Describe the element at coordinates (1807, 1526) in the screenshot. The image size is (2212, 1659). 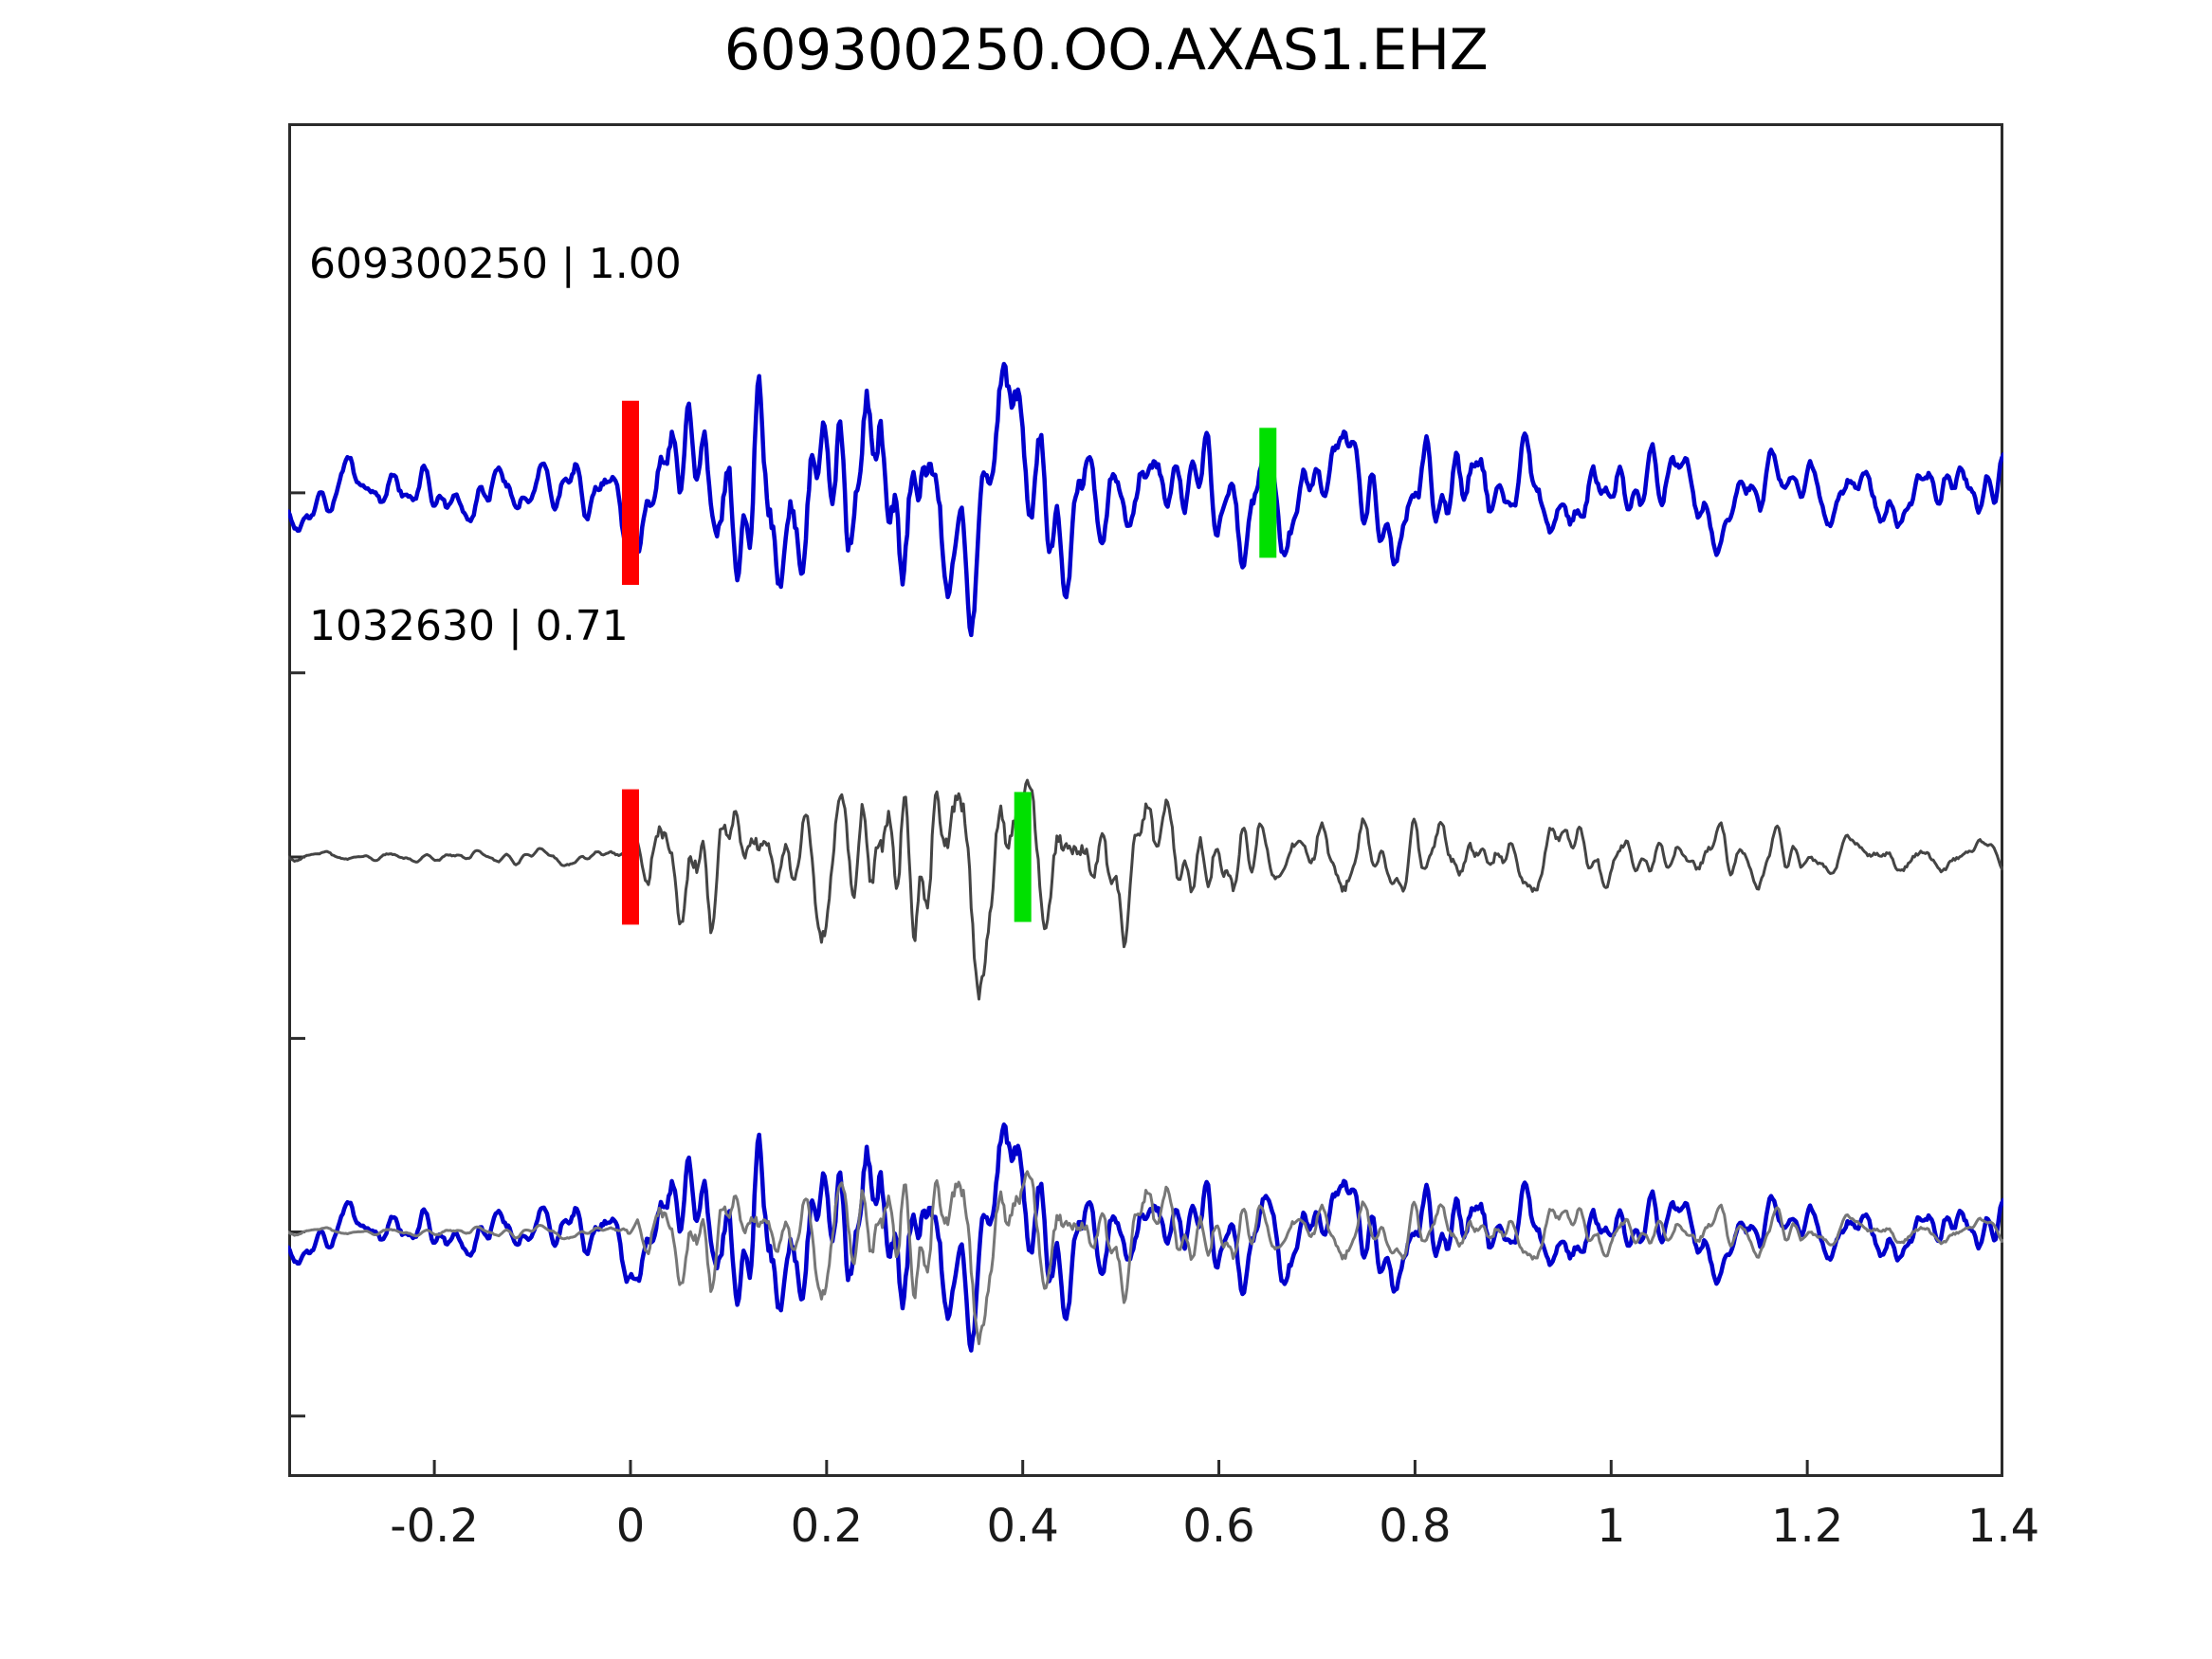
I see `x-tick-label-7: 1.2` at that location.